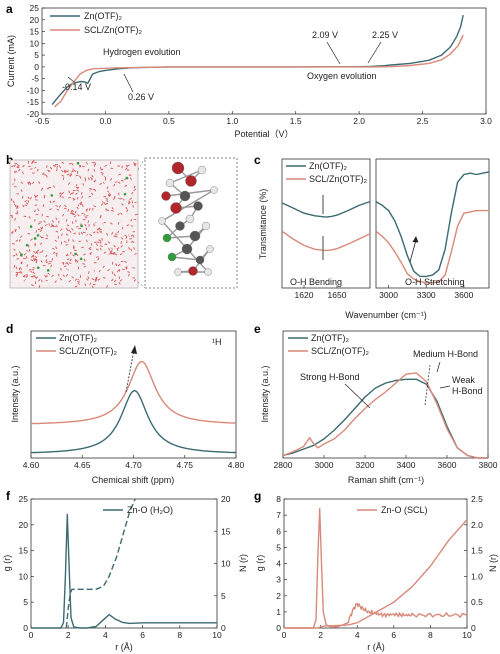 The width and height of the screenshot is (500, 654). I want to click on g-right-ytick-label: 2.5, so click(477, 499).